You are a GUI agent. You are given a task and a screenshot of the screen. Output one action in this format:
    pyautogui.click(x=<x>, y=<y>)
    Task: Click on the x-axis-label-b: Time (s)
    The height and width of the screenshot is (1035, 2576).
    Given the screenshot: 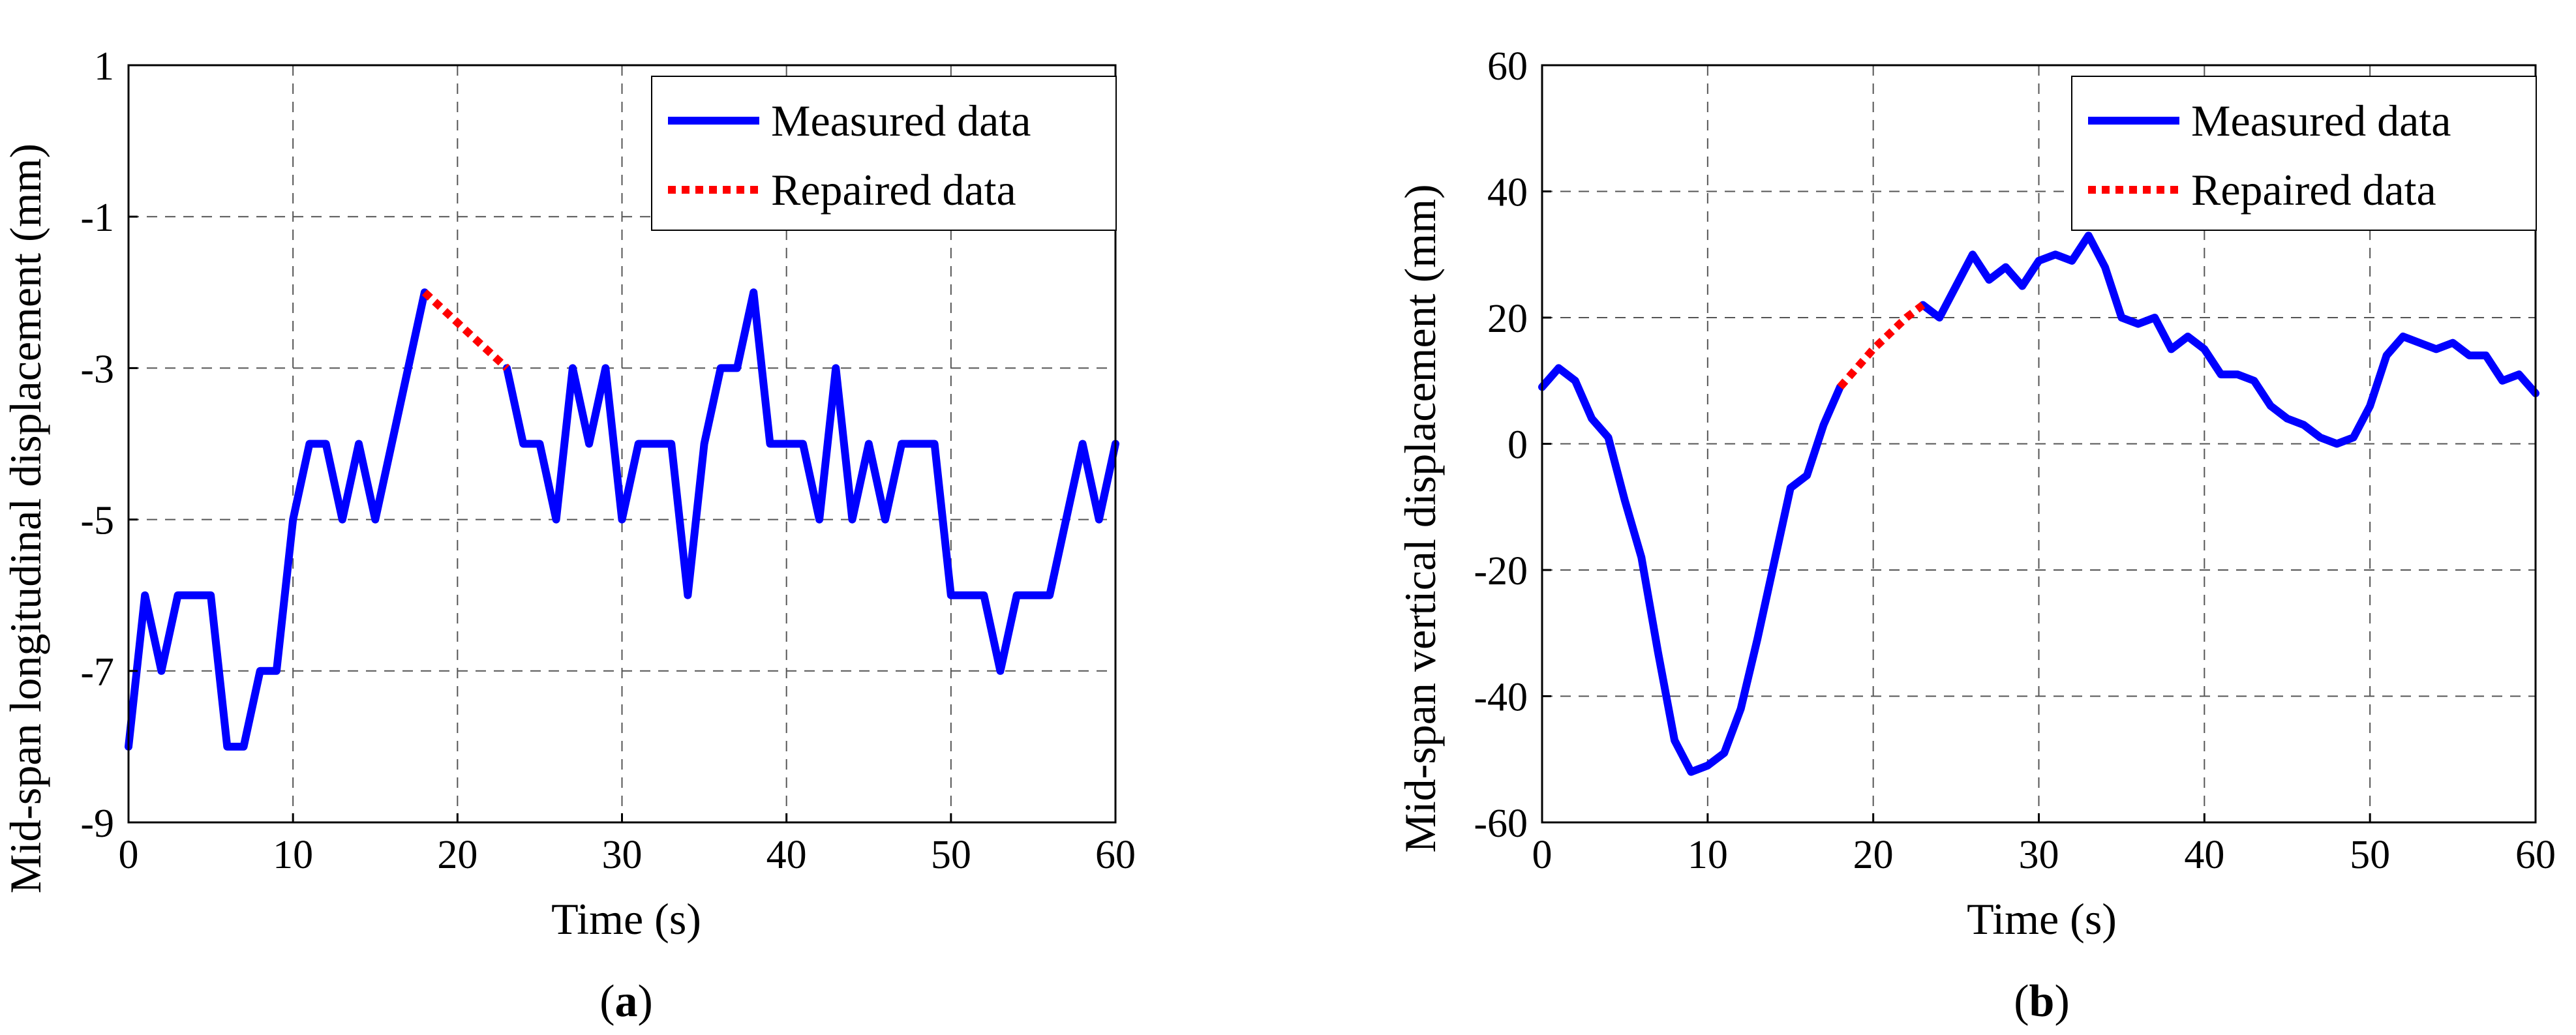 What is the action you would take?
    pyautogui.click(x=2042, y=919)
    